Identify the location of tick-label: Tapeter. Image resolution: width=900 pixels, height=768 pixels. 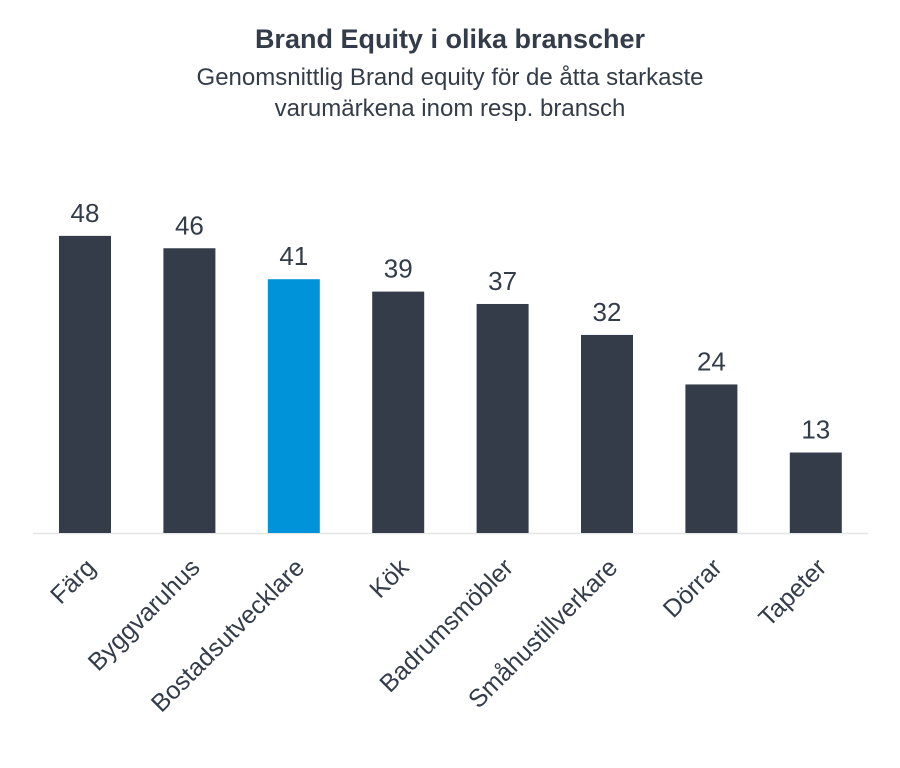
(792, 592).